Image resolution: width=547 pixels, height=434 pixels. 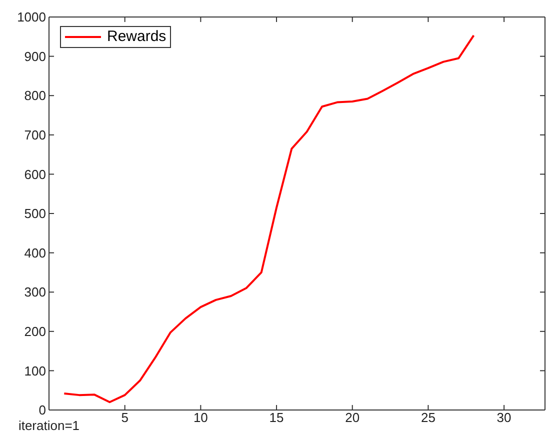 I want to click on y-tick-label: 500, so click(x=35, y=214).